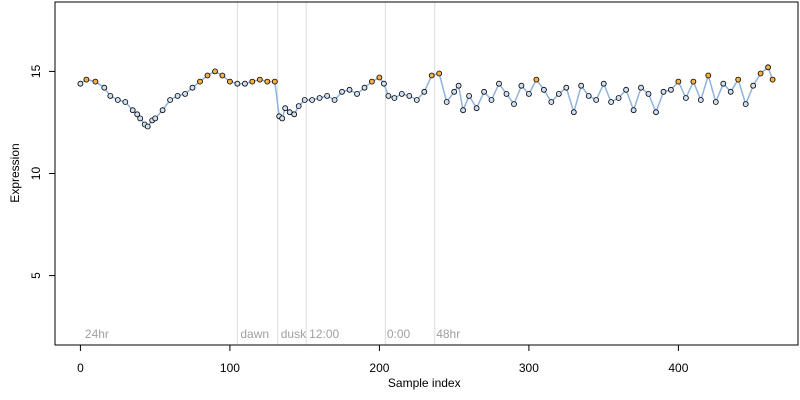 This screenshot has width=800, height=400. Describe the element at coordinates (678, 368) in the screenshot. I see `x-tick-label: 400` at that location.